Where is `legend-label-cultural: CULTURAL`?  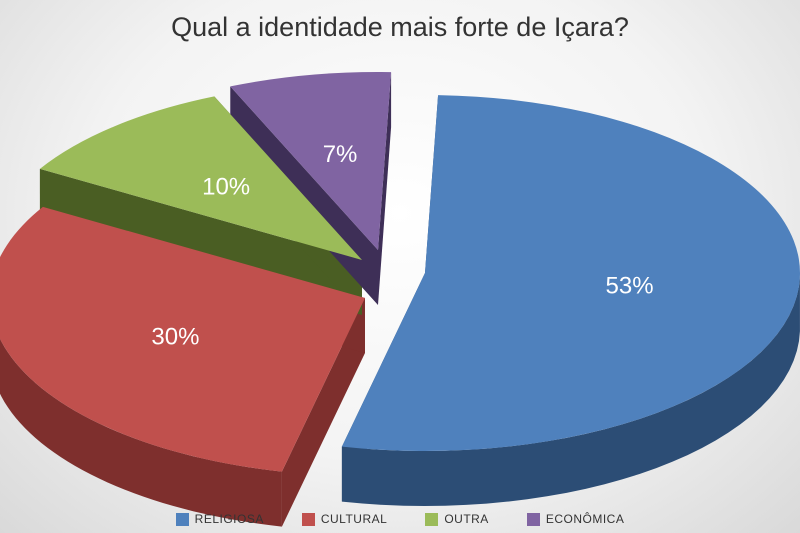 legend-label-cultural: CULTURAL is located at coordinates (354, 519).